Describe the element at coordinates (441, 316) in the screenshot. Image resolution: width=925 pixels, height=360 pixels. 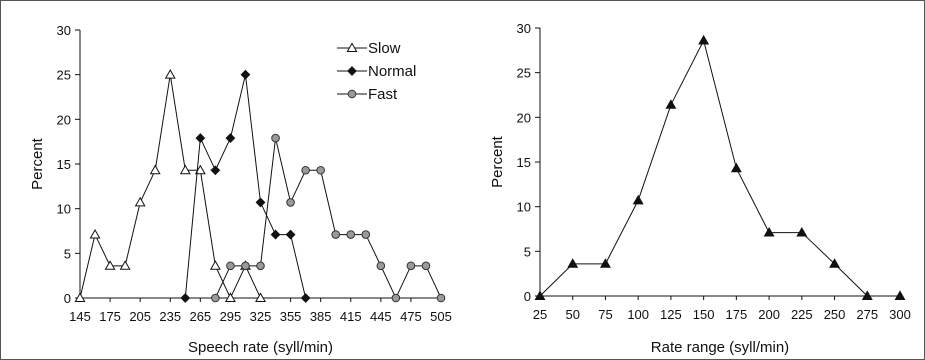
I see `x-tick-label: 505` at that location.